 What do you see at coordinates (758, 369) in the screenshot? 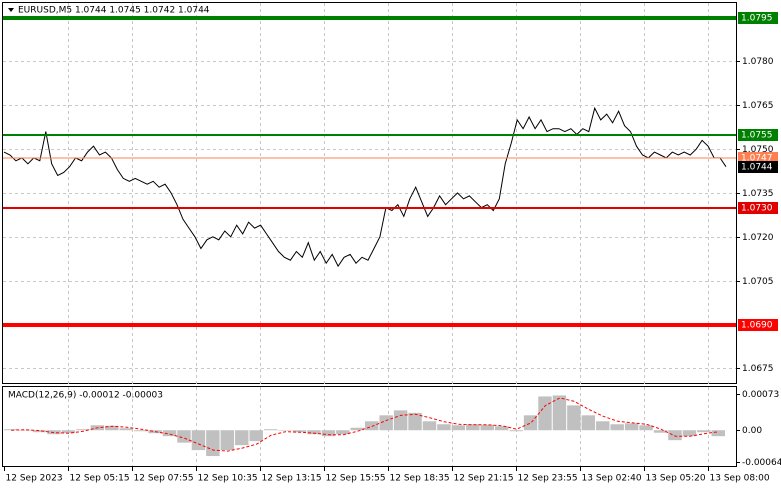
I see `y-tick-label: 1.0675` at bounding box center [758, 369].